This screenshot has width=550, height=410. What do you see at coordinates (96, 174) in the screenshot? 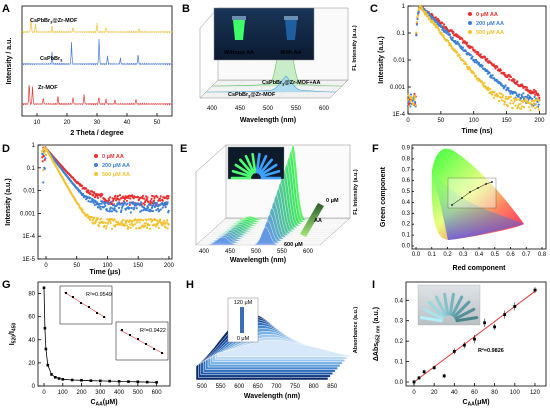
I see `legend-marker` at bounding box center [96, 174].